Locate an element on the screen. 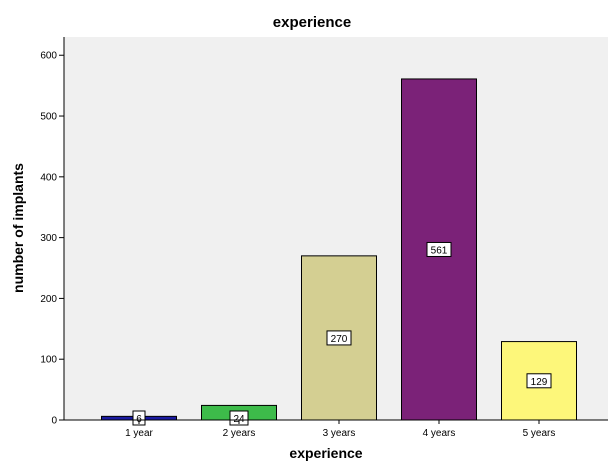  data-label-3-years: 270 is located at coordinates (339, 338).